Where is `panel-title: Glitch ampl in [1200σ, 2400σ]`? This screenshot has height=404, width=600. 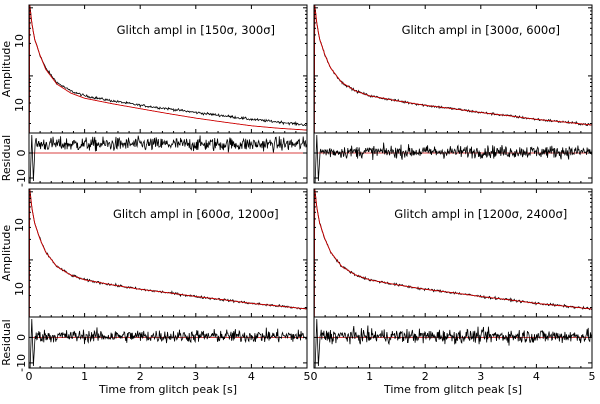
panel-title: Glitch ampl in [1200σ, 2400σ] is located at coordinates (480, 214).